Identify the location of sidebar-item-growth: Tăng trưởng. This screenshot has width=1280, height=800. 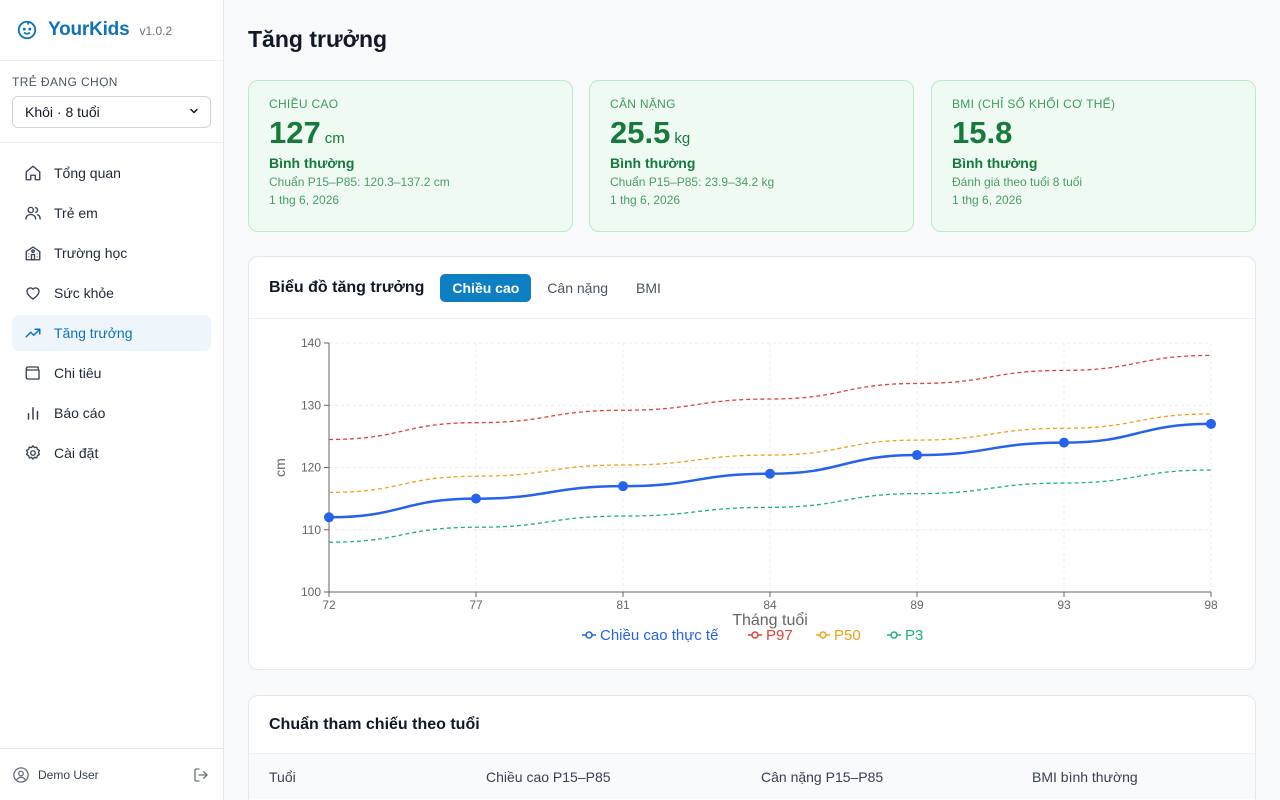
(111, 333).